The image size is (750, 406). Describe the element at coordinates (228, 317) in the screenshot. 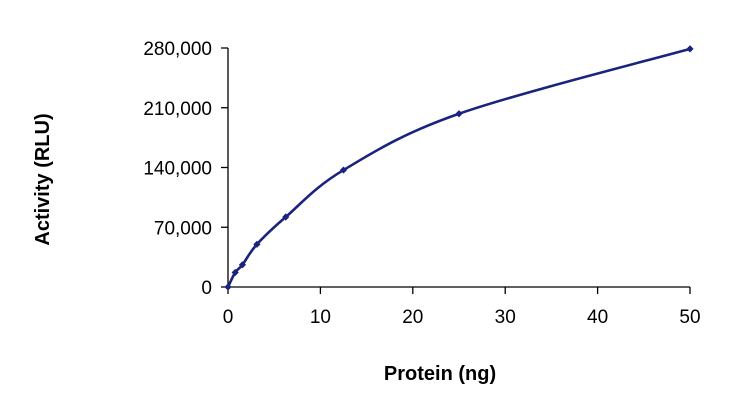

I see `x-tick-label: 0` at that location.